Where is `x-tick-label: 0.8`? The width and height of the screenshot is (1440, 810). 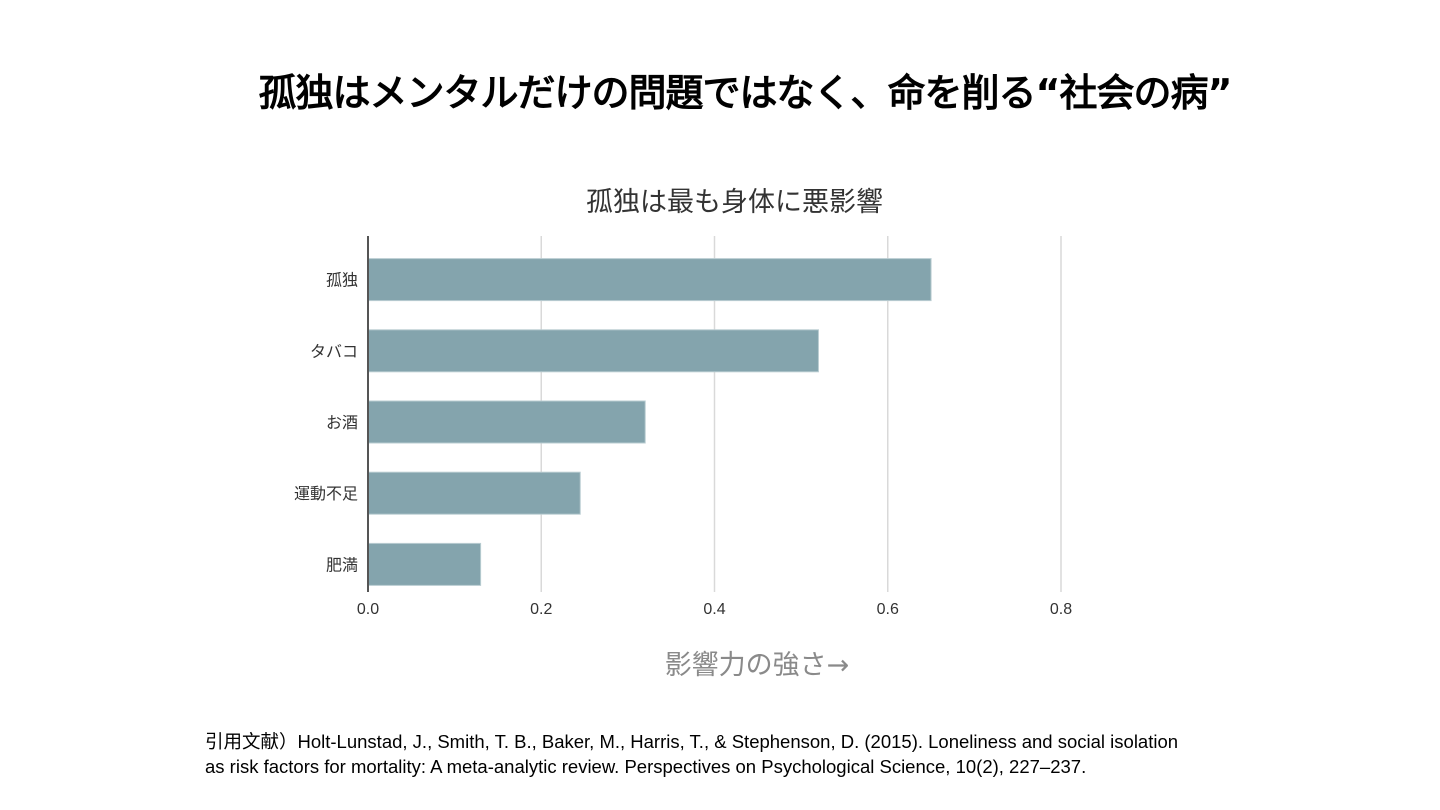 x-tick-label: 0.8 is located at coordinates (1061, 609).